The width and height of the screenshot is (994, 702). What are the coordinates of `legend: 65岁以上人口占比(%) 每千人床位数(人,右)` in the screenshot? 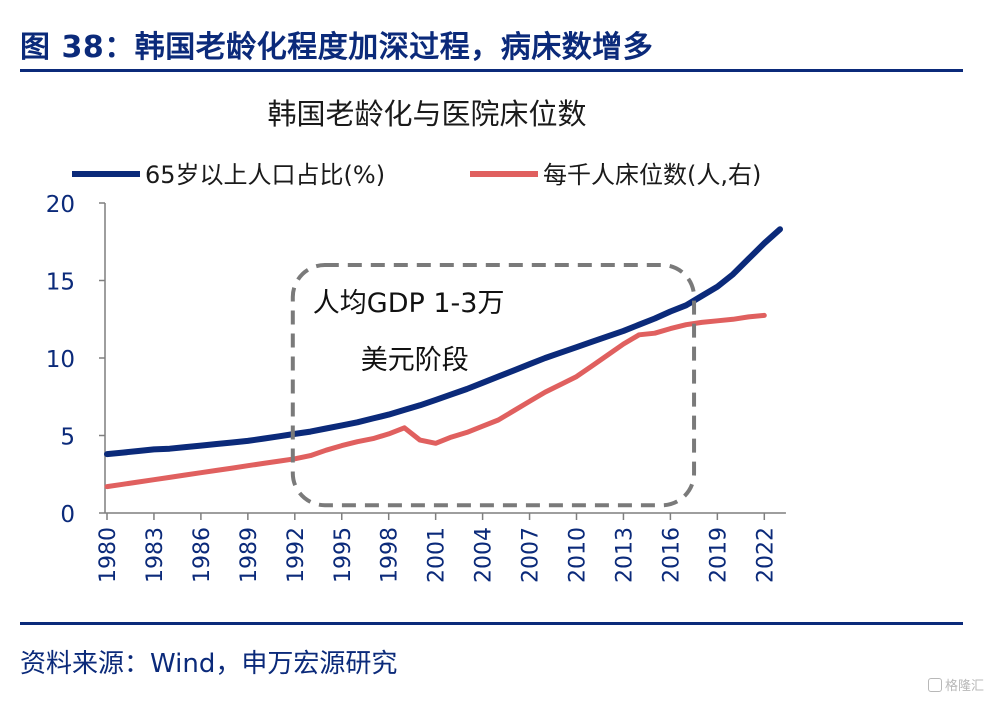 It's located at (416, 175).